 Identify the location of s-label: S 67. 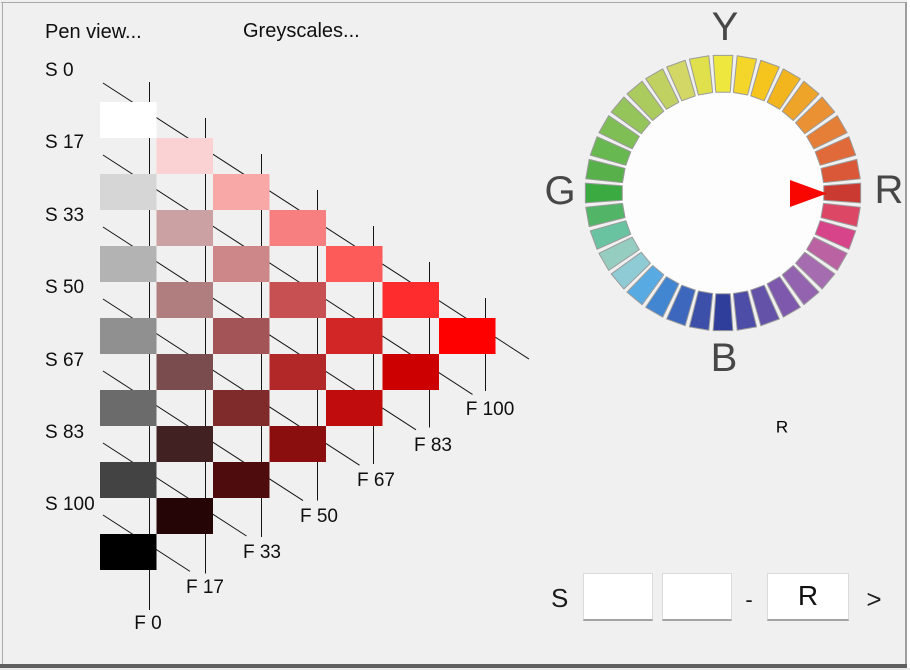
(65, 360).